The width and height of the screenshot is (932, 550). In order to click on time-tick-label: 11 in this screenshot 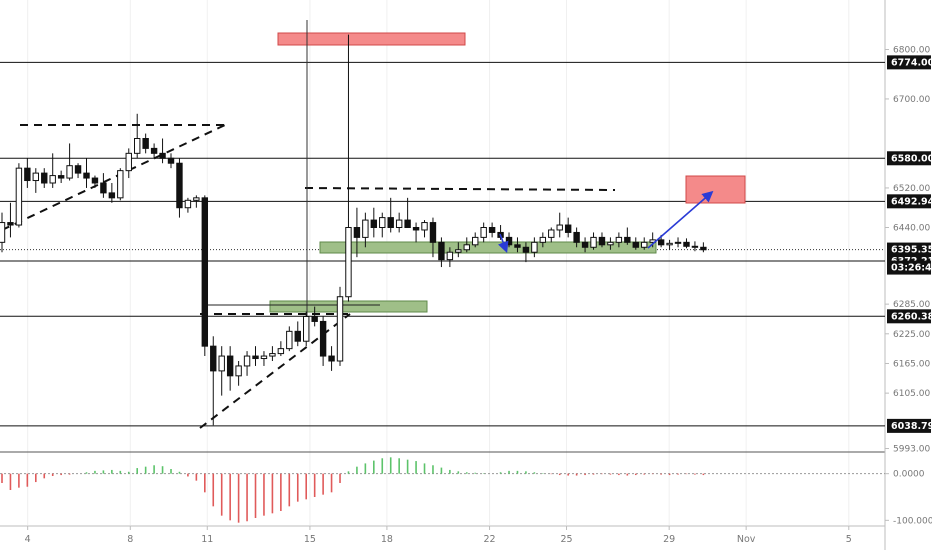, I will do `click(207, 539)`.